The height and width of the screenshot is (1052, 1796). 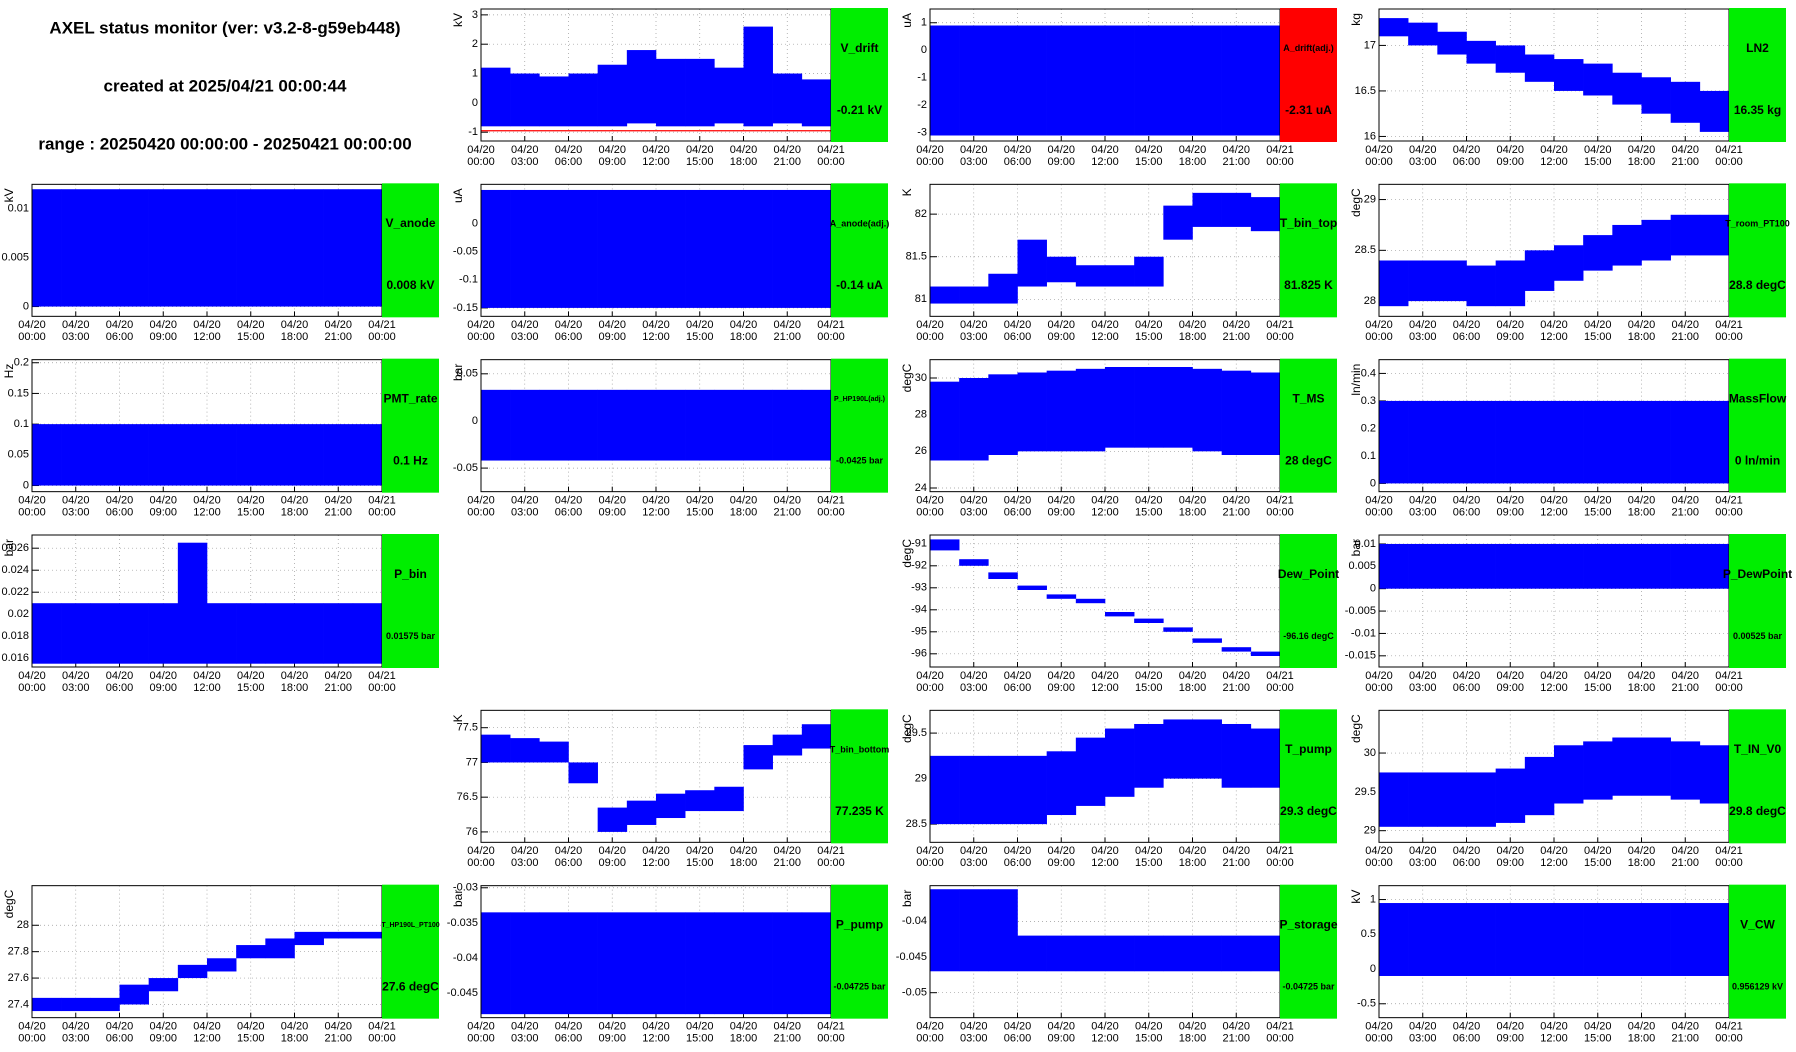 I want to click on y-tick-label: -1, so click(x=473, y=132).